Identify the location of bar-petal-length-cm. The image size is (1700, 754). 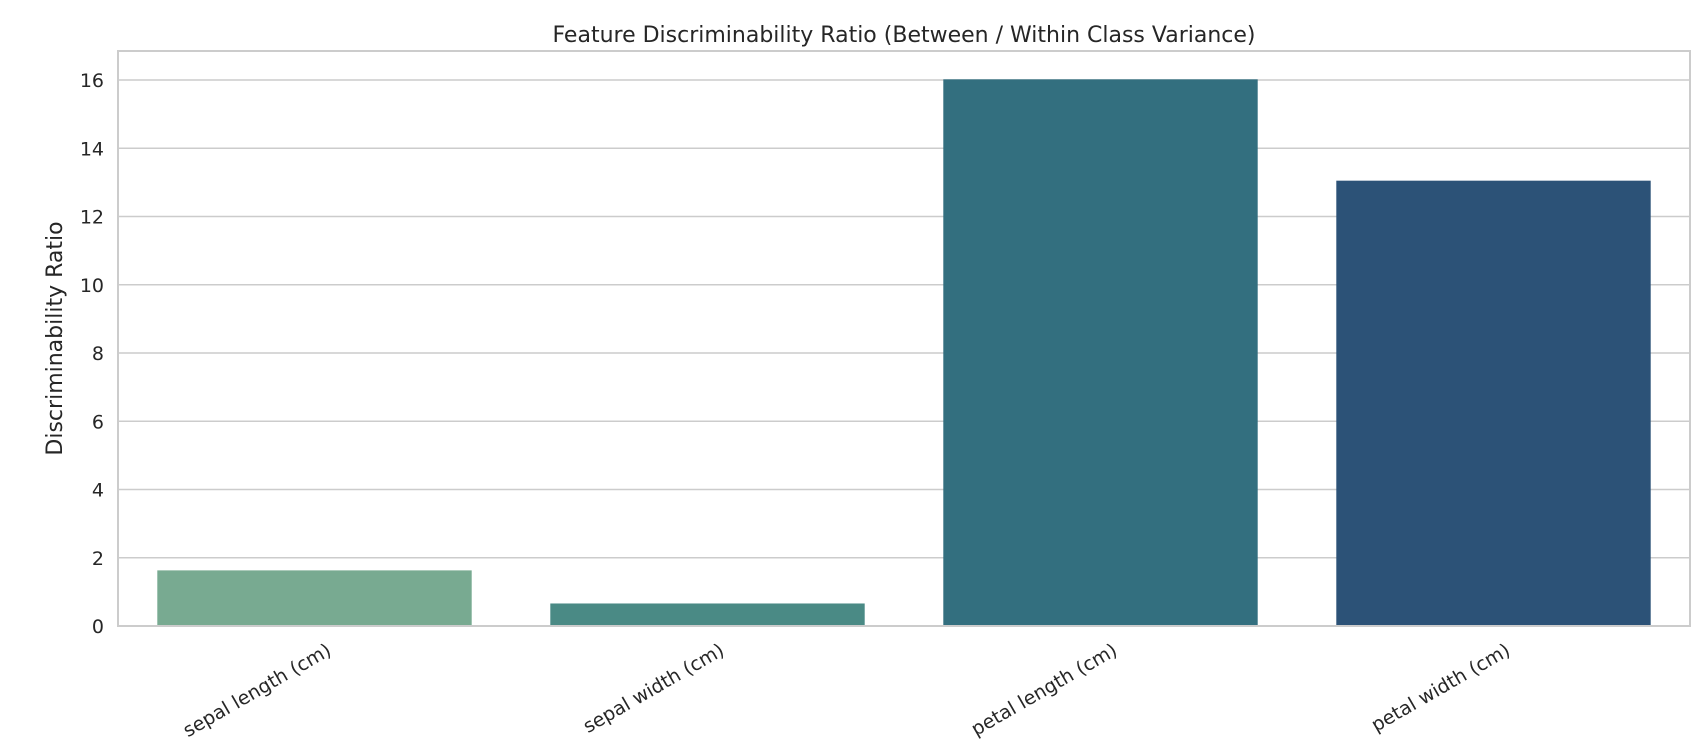
(1100, 353).